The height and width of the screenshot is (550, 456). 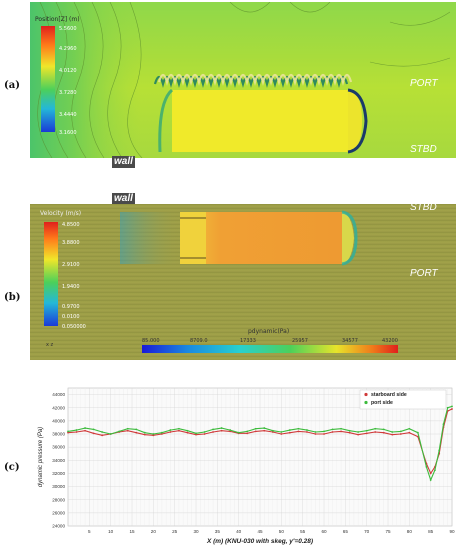 I want to click on legend-label: port side, so click(x=382, y=403).